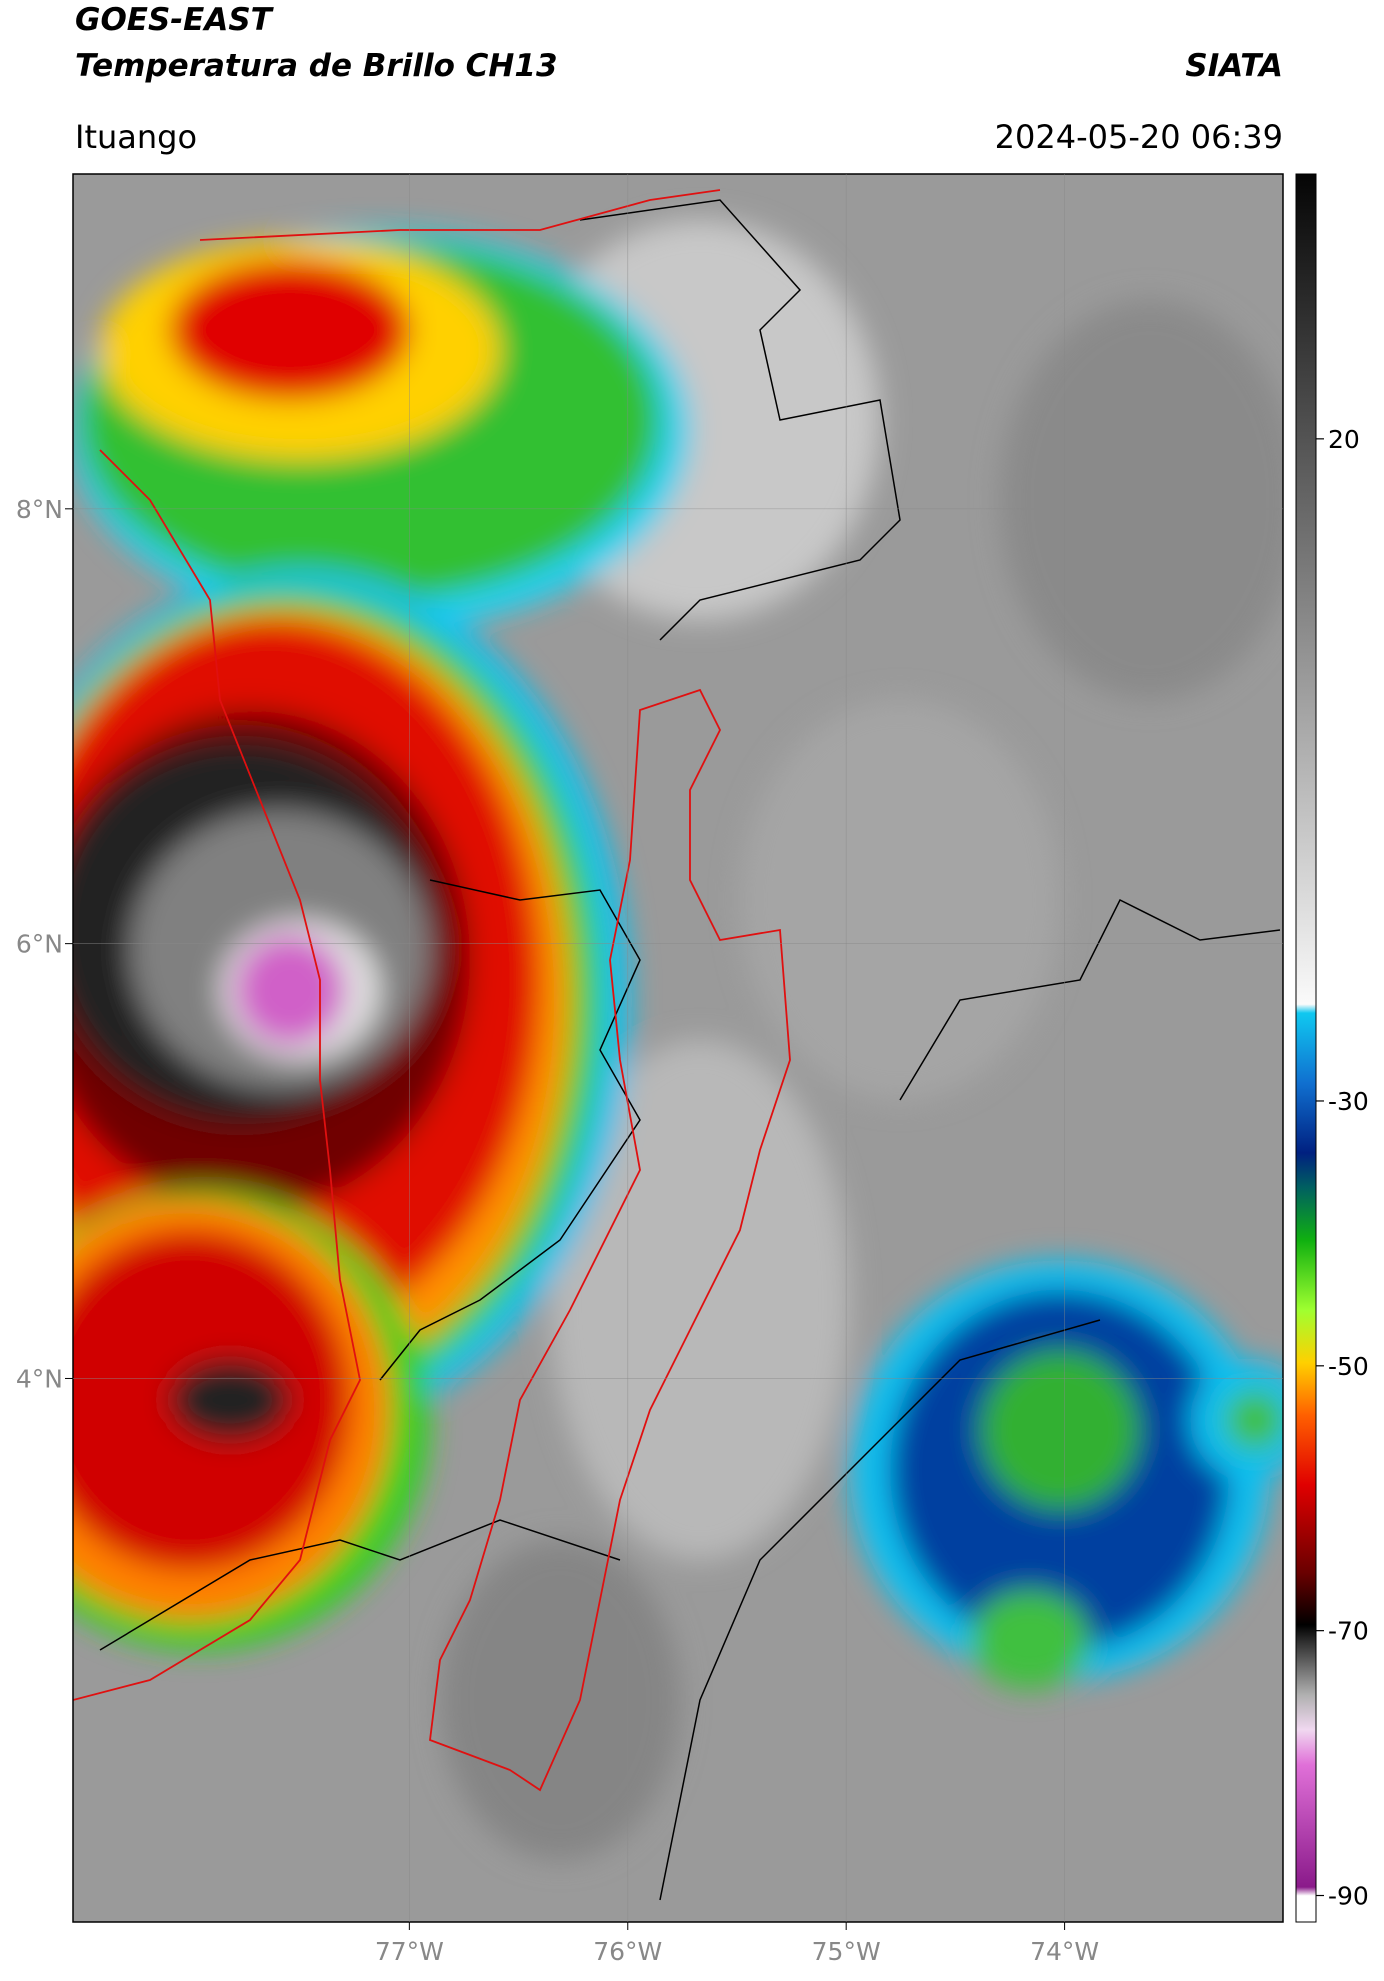  What do you see at coordinates (627, 1951) in the screenshot?
I see `x-tick-label: 76°W` at bounding box center [627, 1951].